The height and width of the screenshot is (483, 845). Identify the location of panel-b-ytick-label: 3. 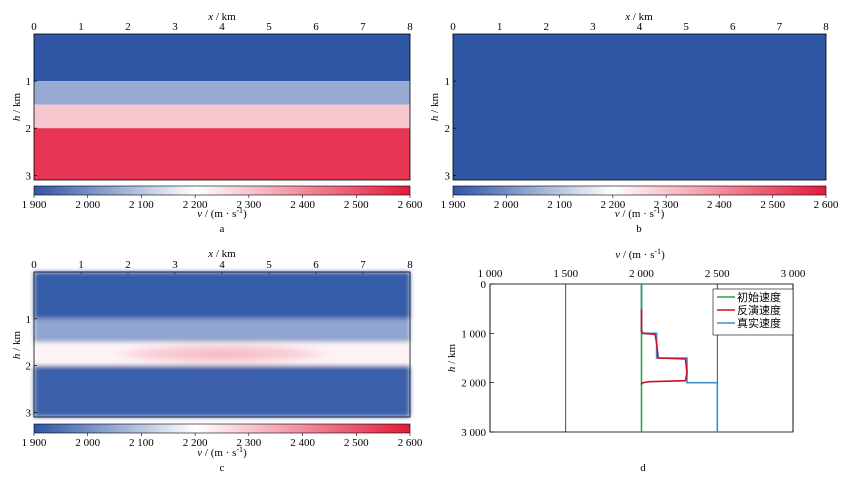
(448, 176).